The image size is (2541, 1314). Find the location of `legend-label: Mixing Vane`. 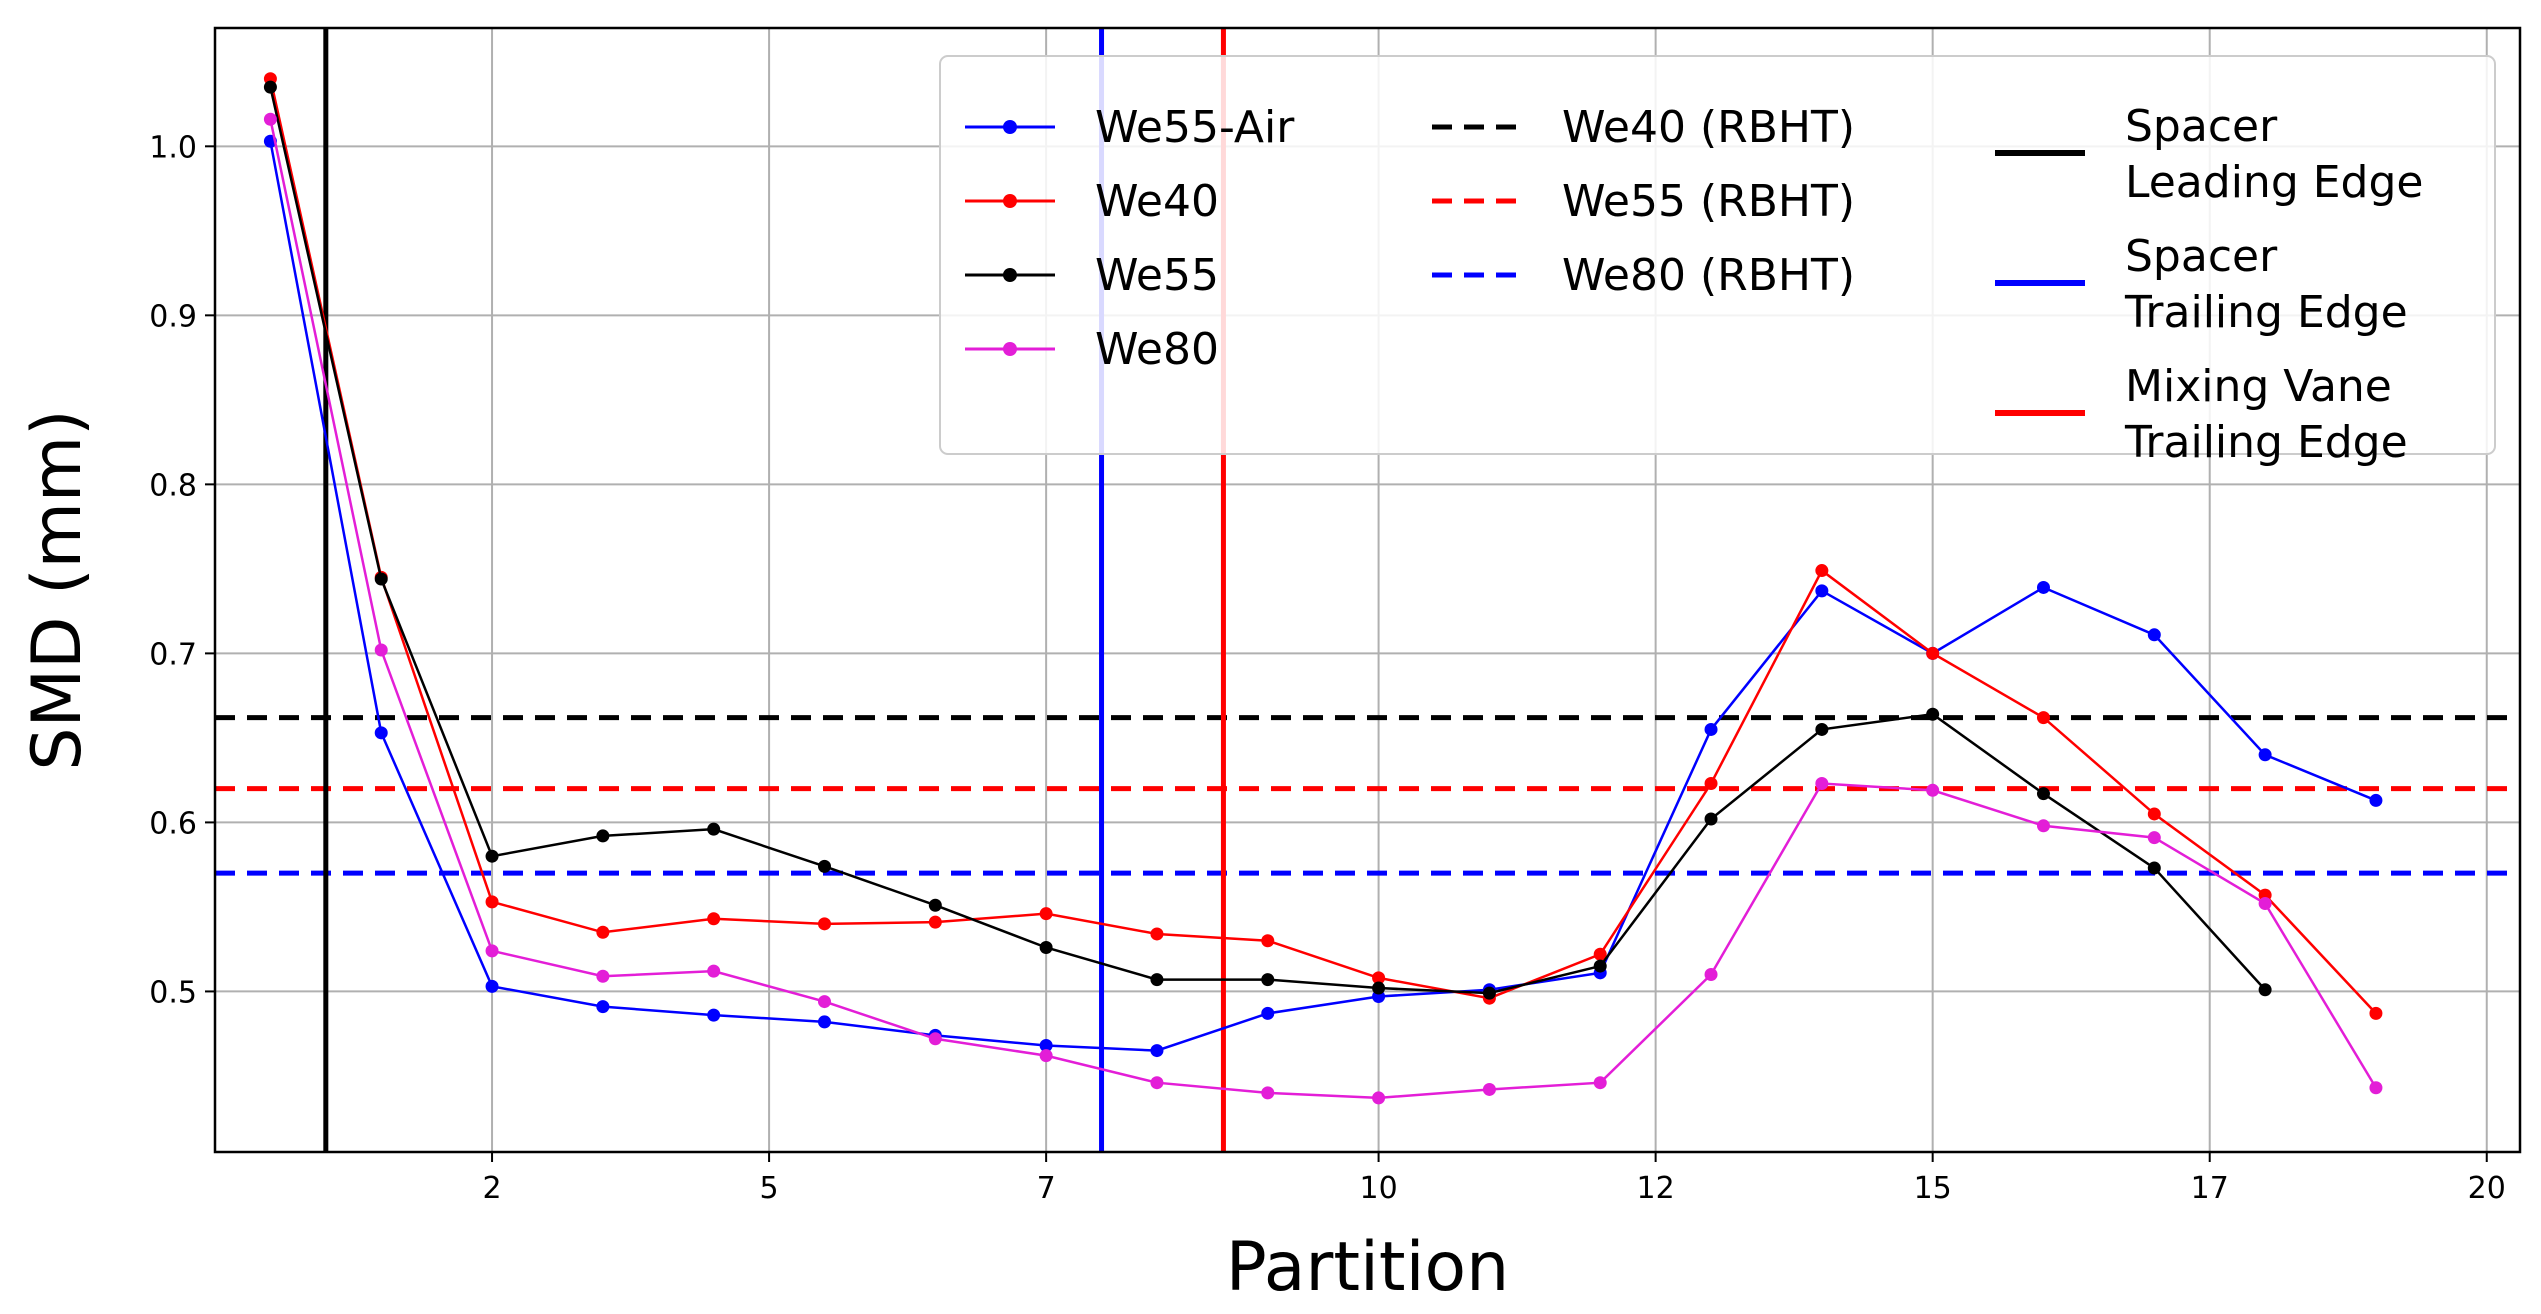

legend-label: Mixing Vane is located at coordinates (2258, 386).